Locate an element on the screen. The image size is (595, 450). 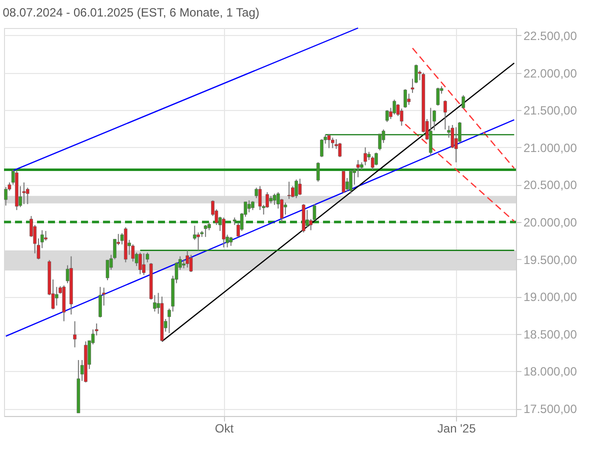
y-tick-label: 18.500,00 is located at coordinates (551, 334).